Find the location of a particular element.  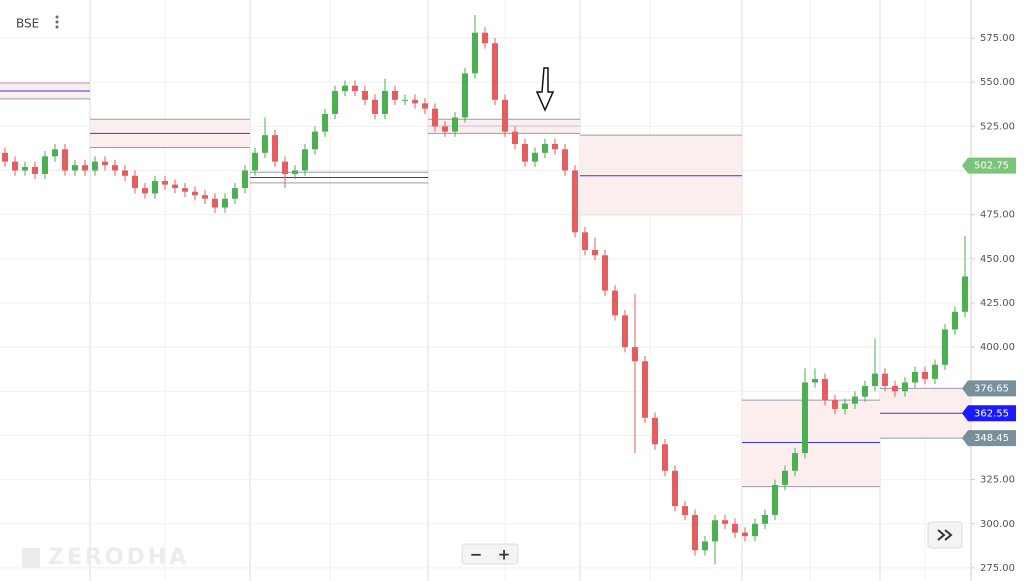

y-tick-label: 300.00 is located at coordinates (997, 524).